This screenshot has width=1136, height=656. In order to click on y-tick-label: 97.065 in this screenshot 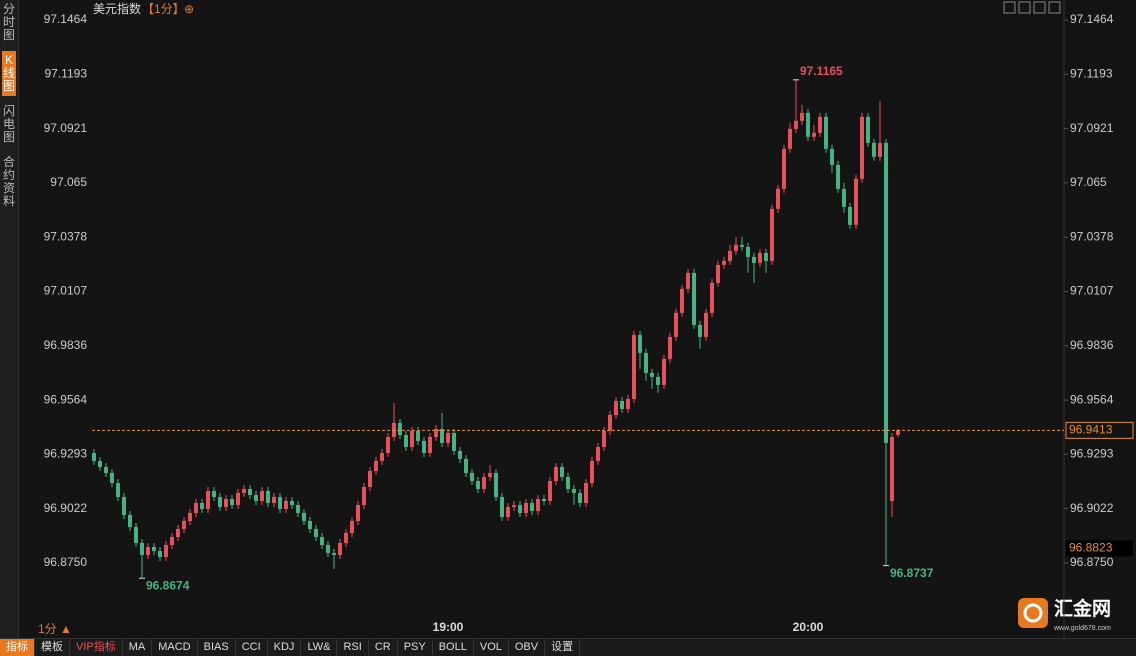, I will do `click(68, 182)`.